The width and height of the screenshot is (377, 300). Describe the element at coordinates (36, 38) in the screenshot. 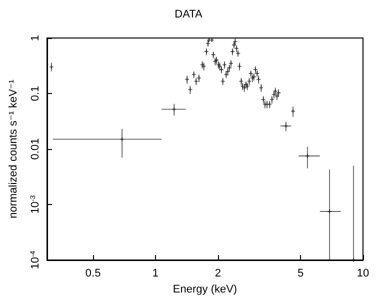

I see `y-tick-label: 1` at that location.